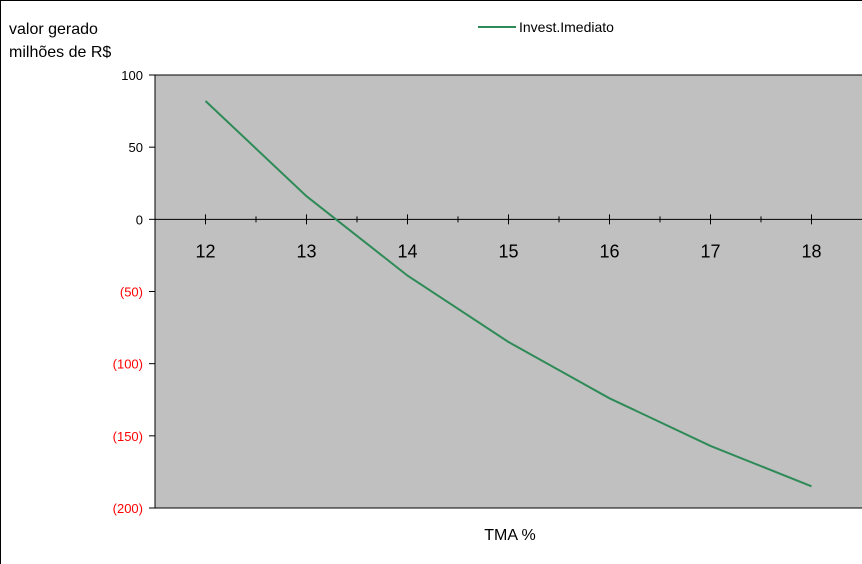 This screenshot has height=564, width=862. I want to click on x-axis-title: TMA %, so click(510, 535).